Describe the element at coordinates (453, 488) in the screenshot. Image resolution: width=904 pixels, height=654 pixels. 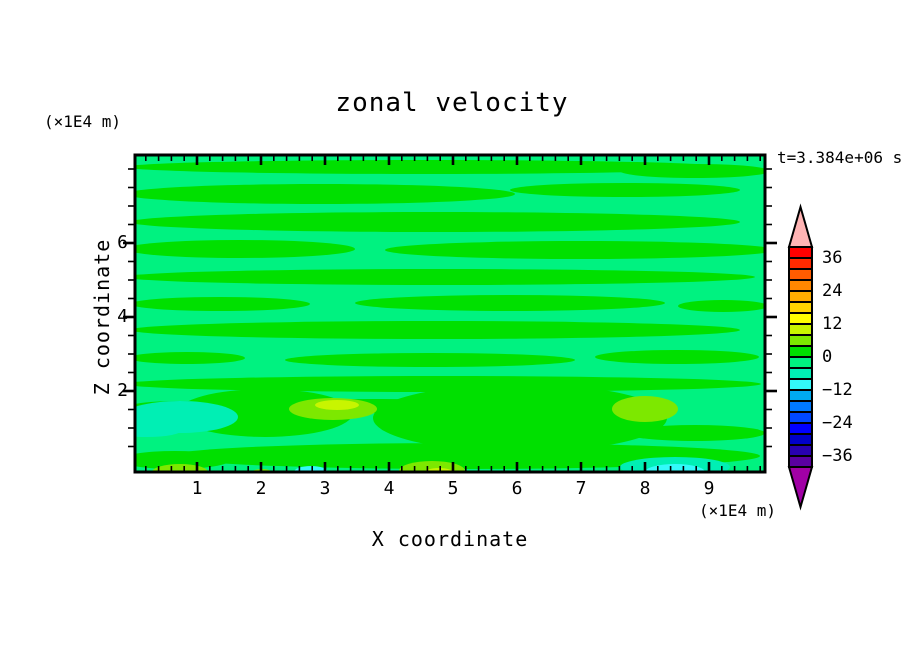
I see `x-tick-label: 5` at that location.